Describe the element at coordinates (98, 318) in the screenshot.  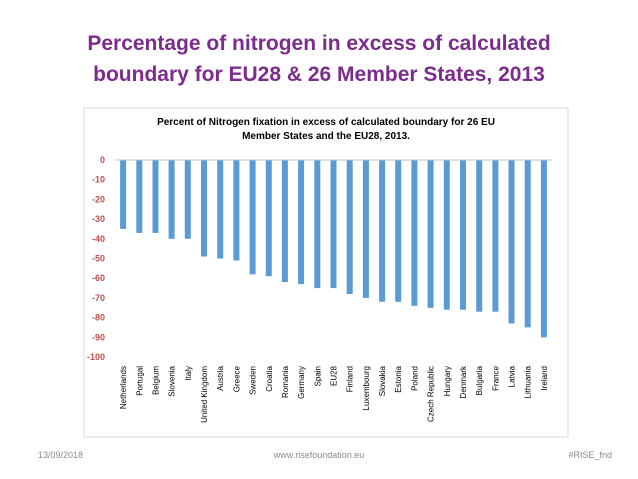
I see `y-tick-label: -80` at that location.